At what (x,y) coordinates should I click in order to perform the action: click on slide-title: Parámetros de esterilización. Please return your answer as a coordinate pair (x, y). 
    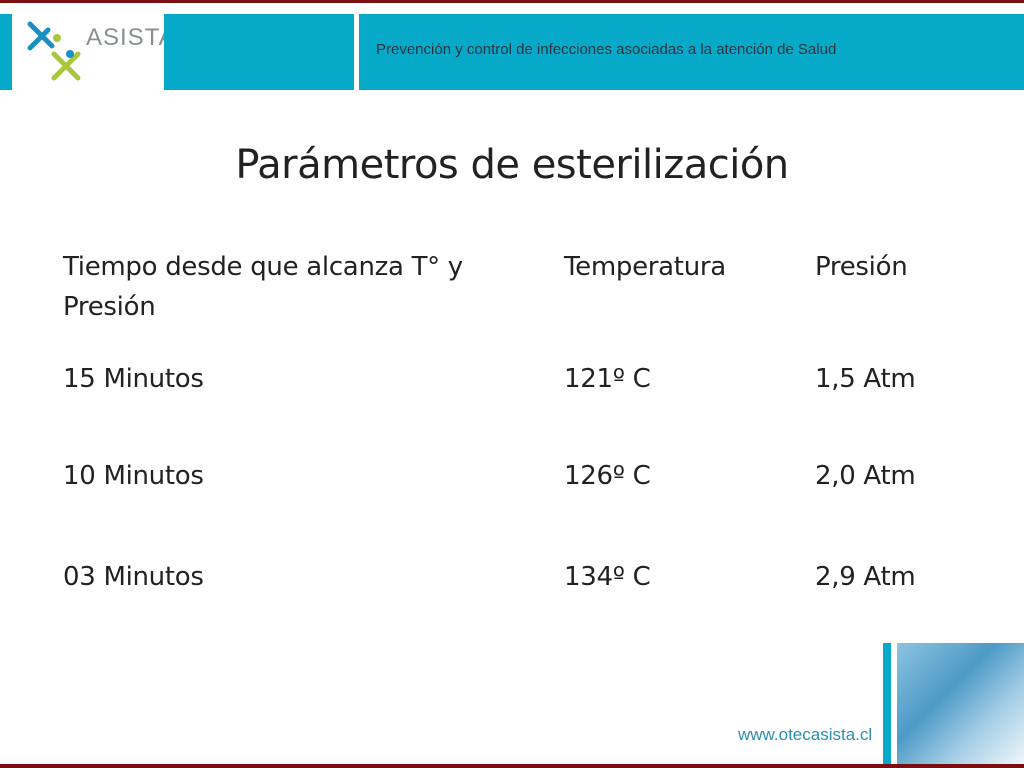
    Looking at the image, I should click on (512, 165).